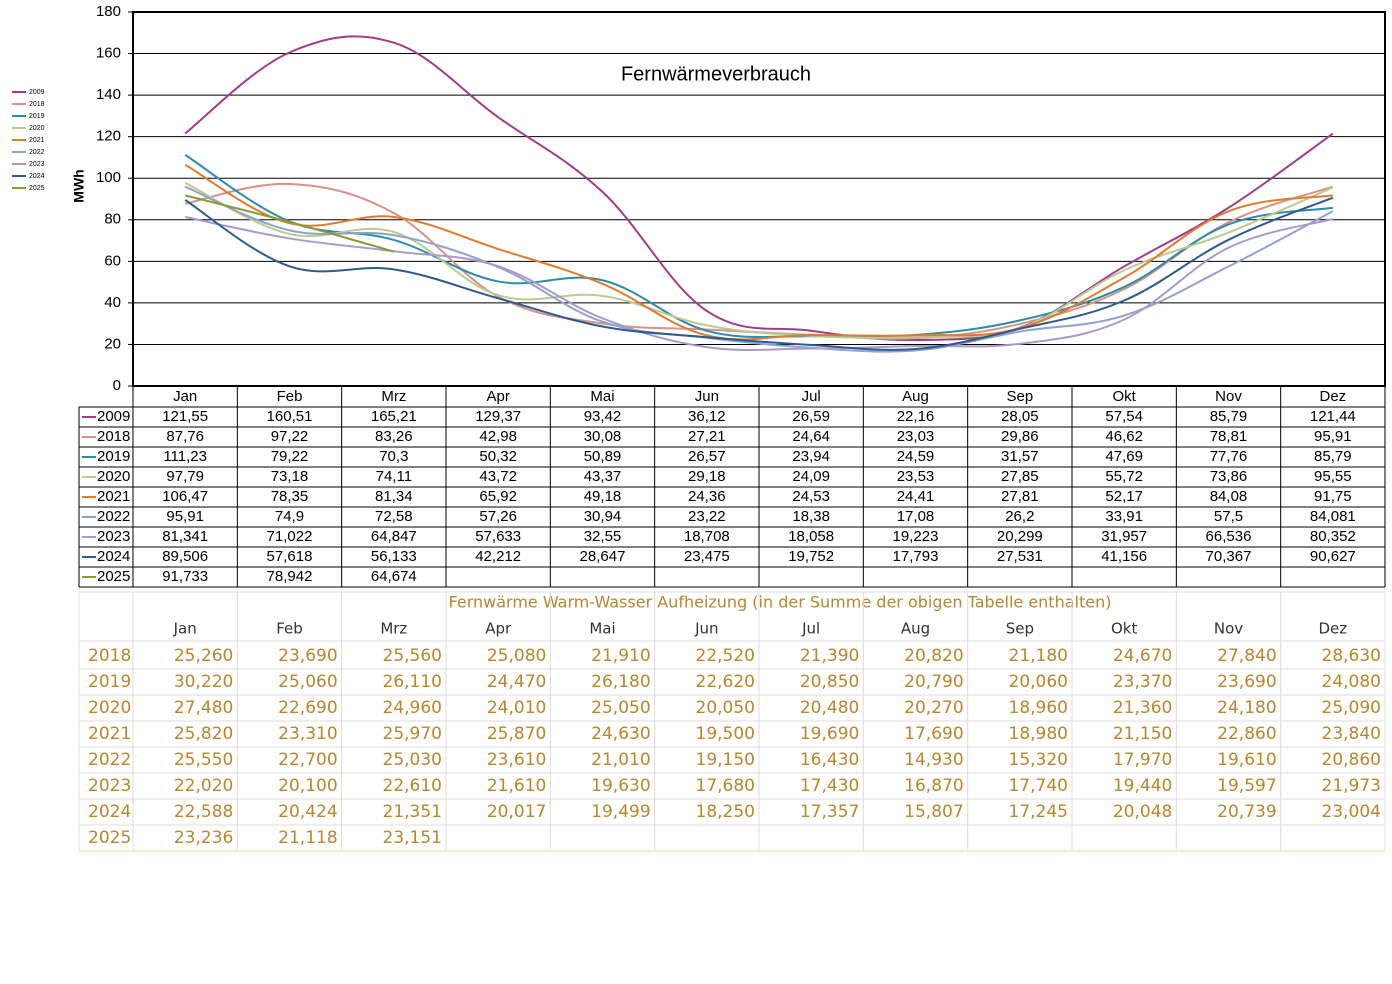 This screenshot has width=1392, height=984. What do you see at coordinates (37, 104) in the screenshot?
I see `legend-label: 2018` at bounding box center [37, 104].